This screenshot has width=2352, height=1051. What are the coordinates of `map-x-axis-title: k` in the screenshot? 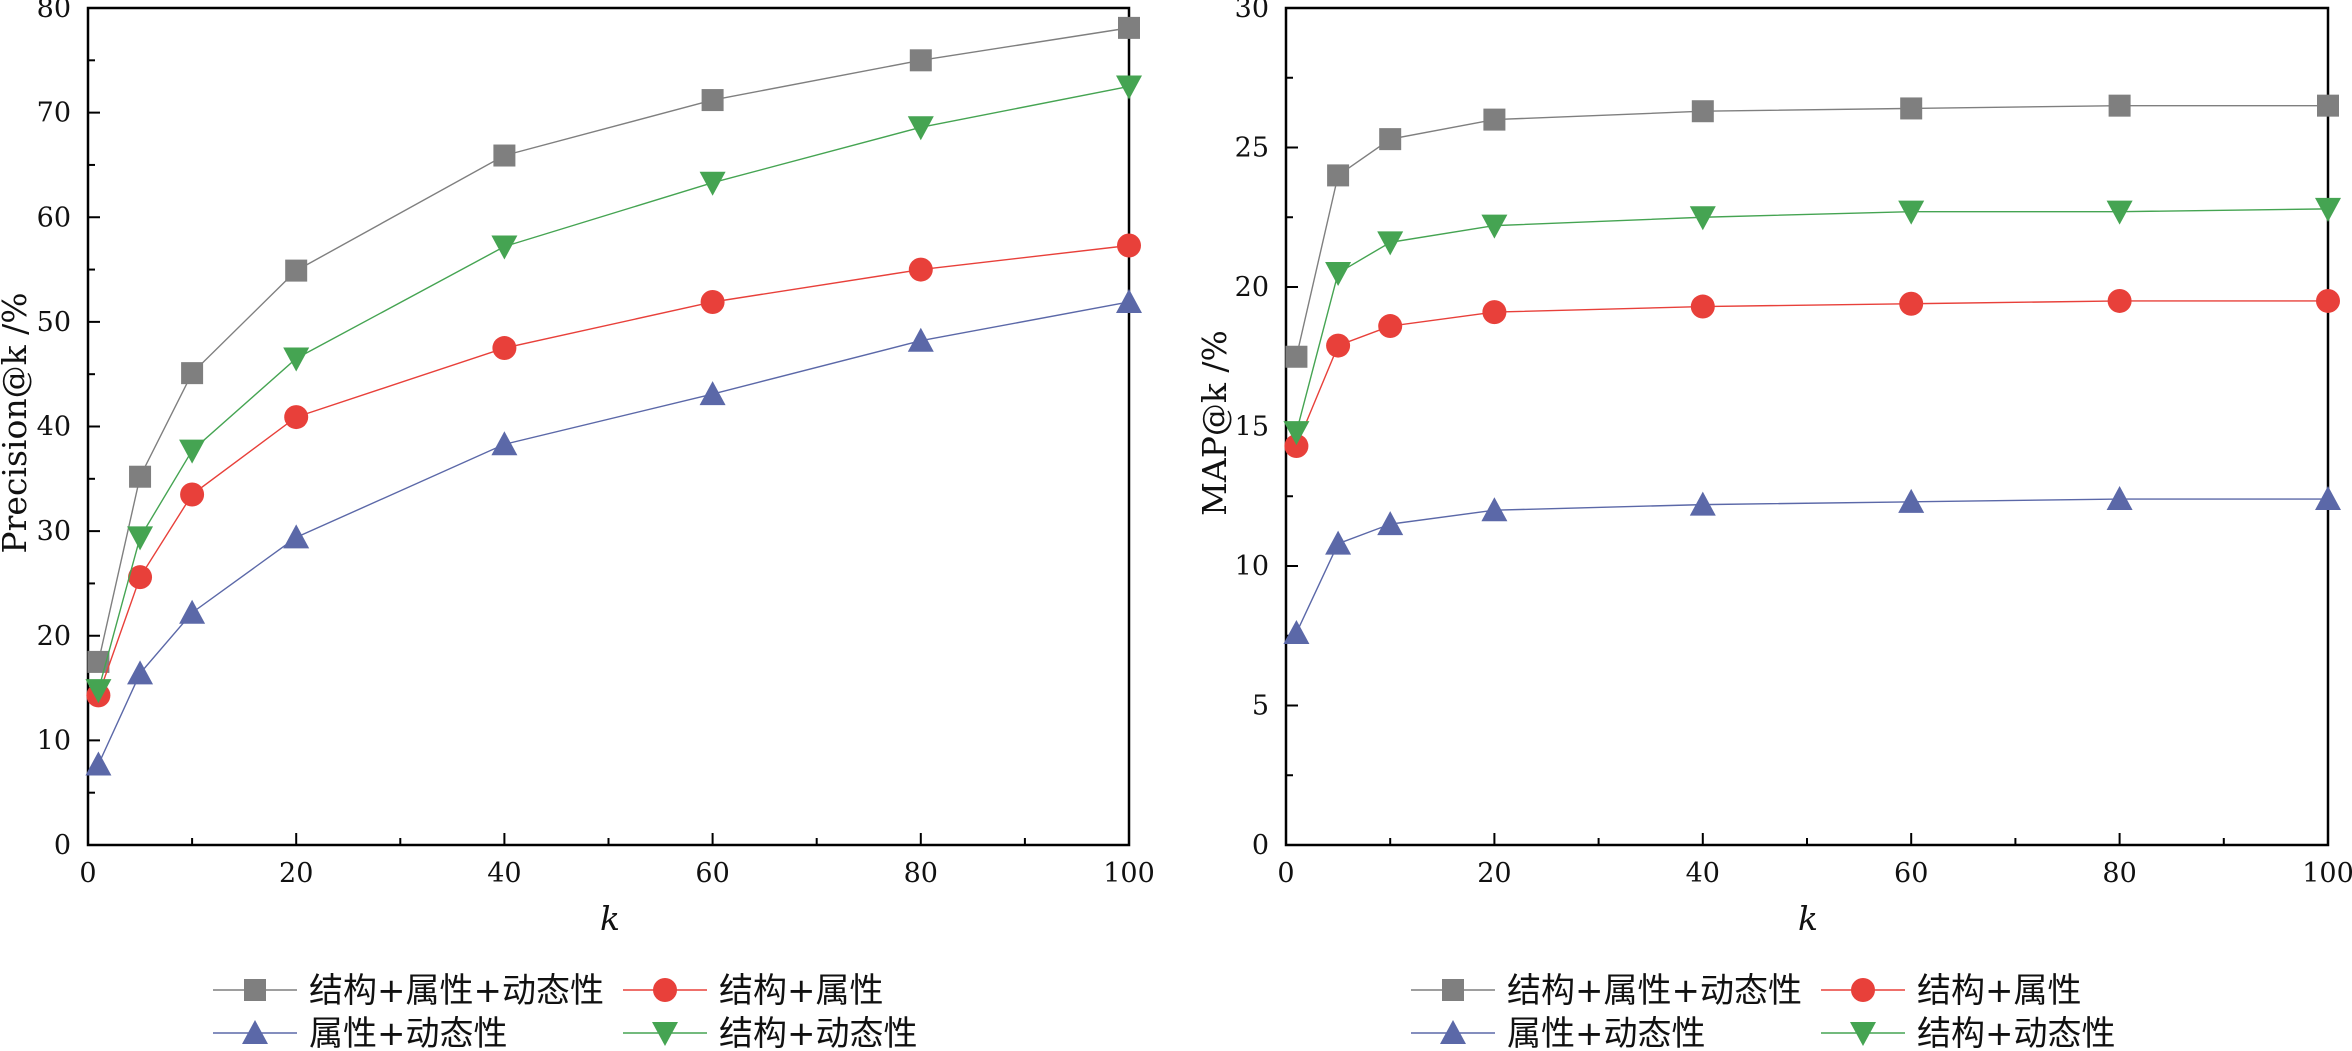 It's located at (1808, 918).